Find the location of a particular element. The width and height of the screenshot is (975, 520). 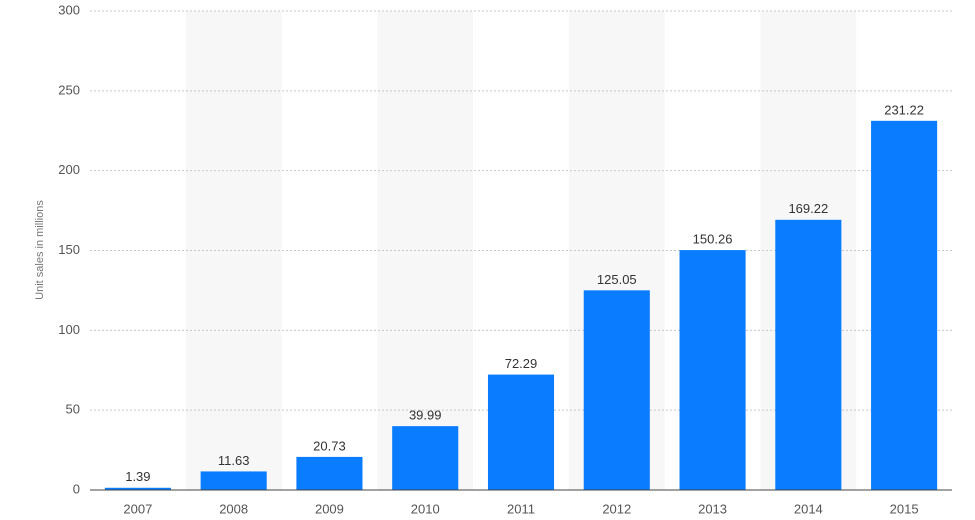

y-tick-label: 0 is located at coordinates (76, 488).